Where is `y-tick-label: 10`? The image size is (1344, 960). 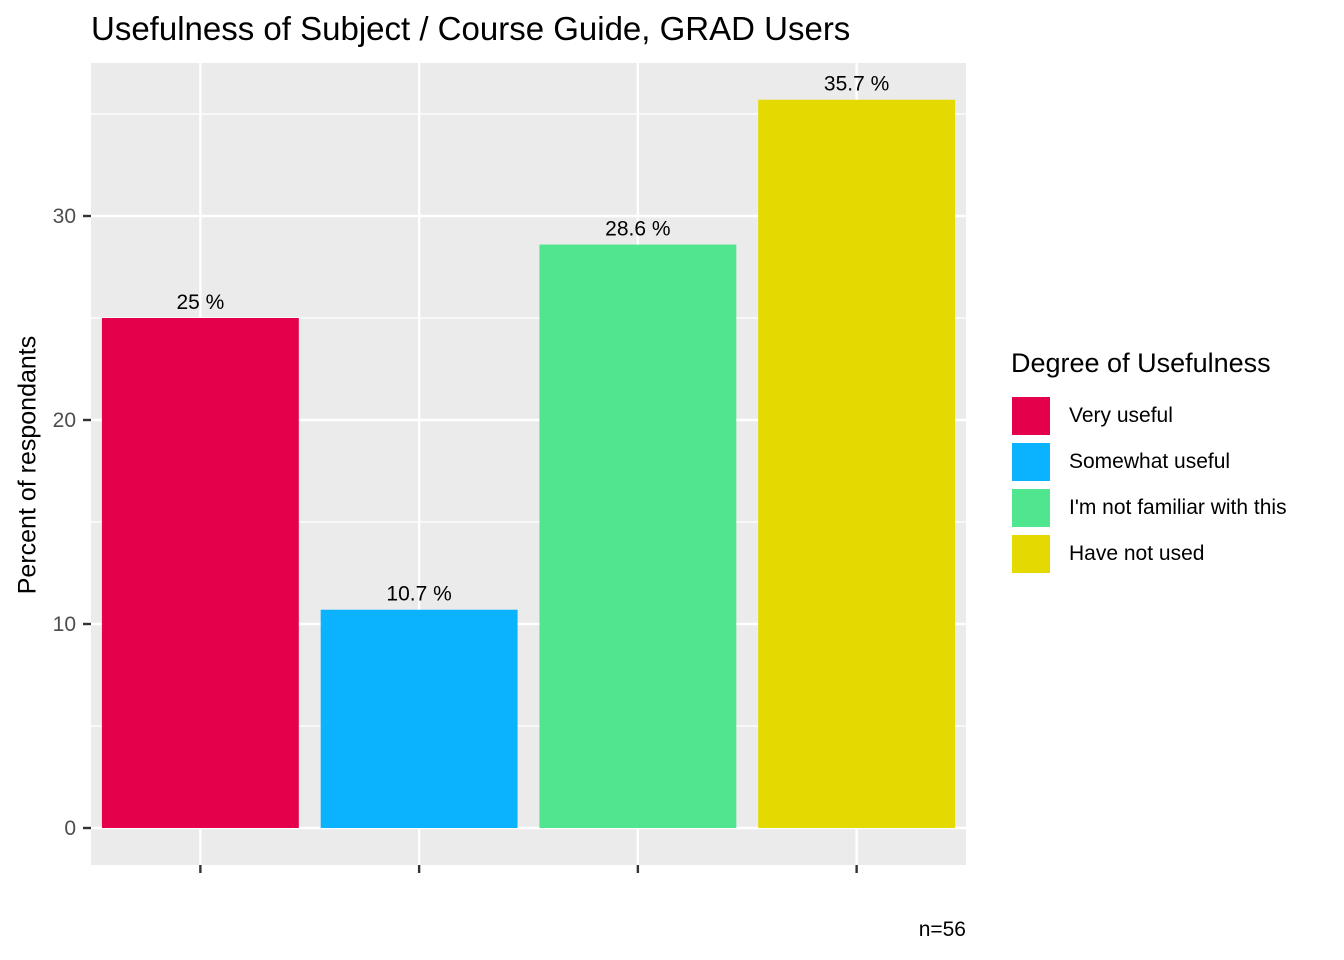 y-tick-label: 10 is located at coordinates (64, 624).